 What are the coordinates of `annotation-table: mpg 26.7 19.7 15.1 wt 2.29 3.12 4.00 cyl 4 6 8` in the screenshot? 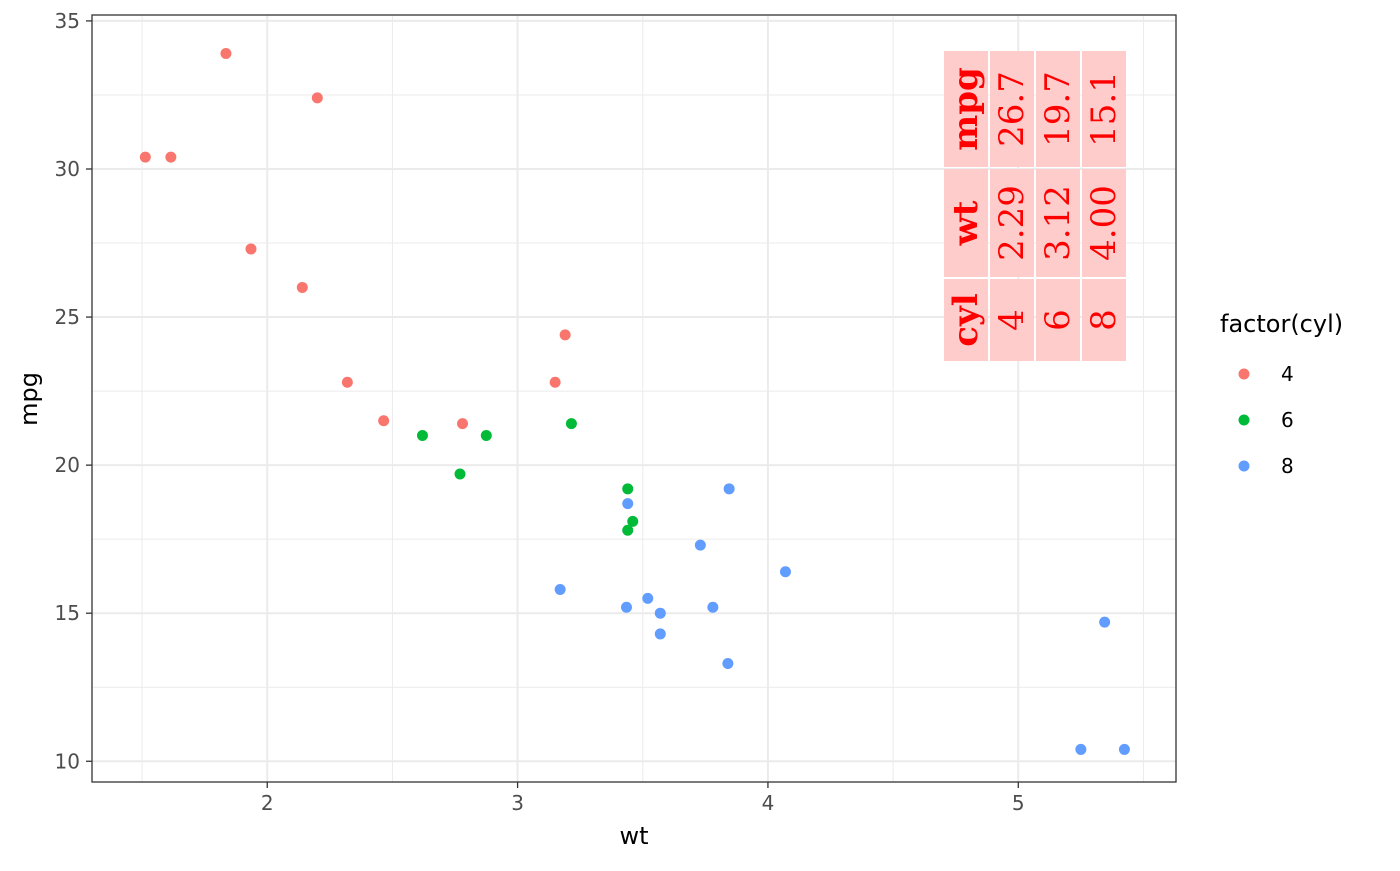 It's located at (1035, 206).